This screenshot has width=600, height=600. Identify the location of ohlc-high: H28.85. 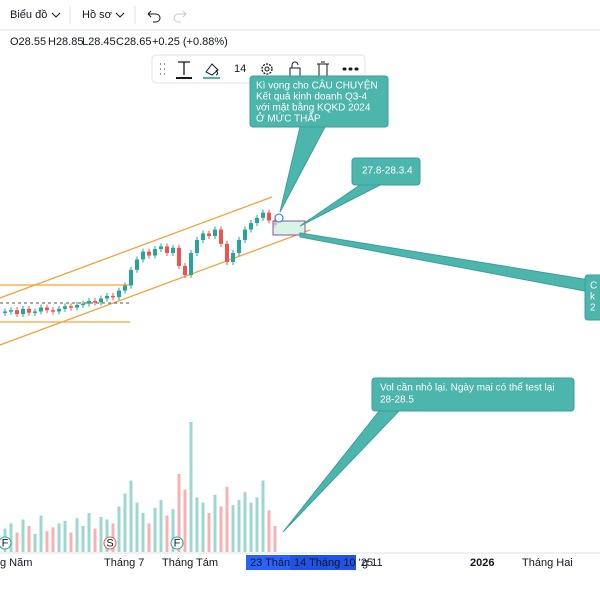
(65, 42).